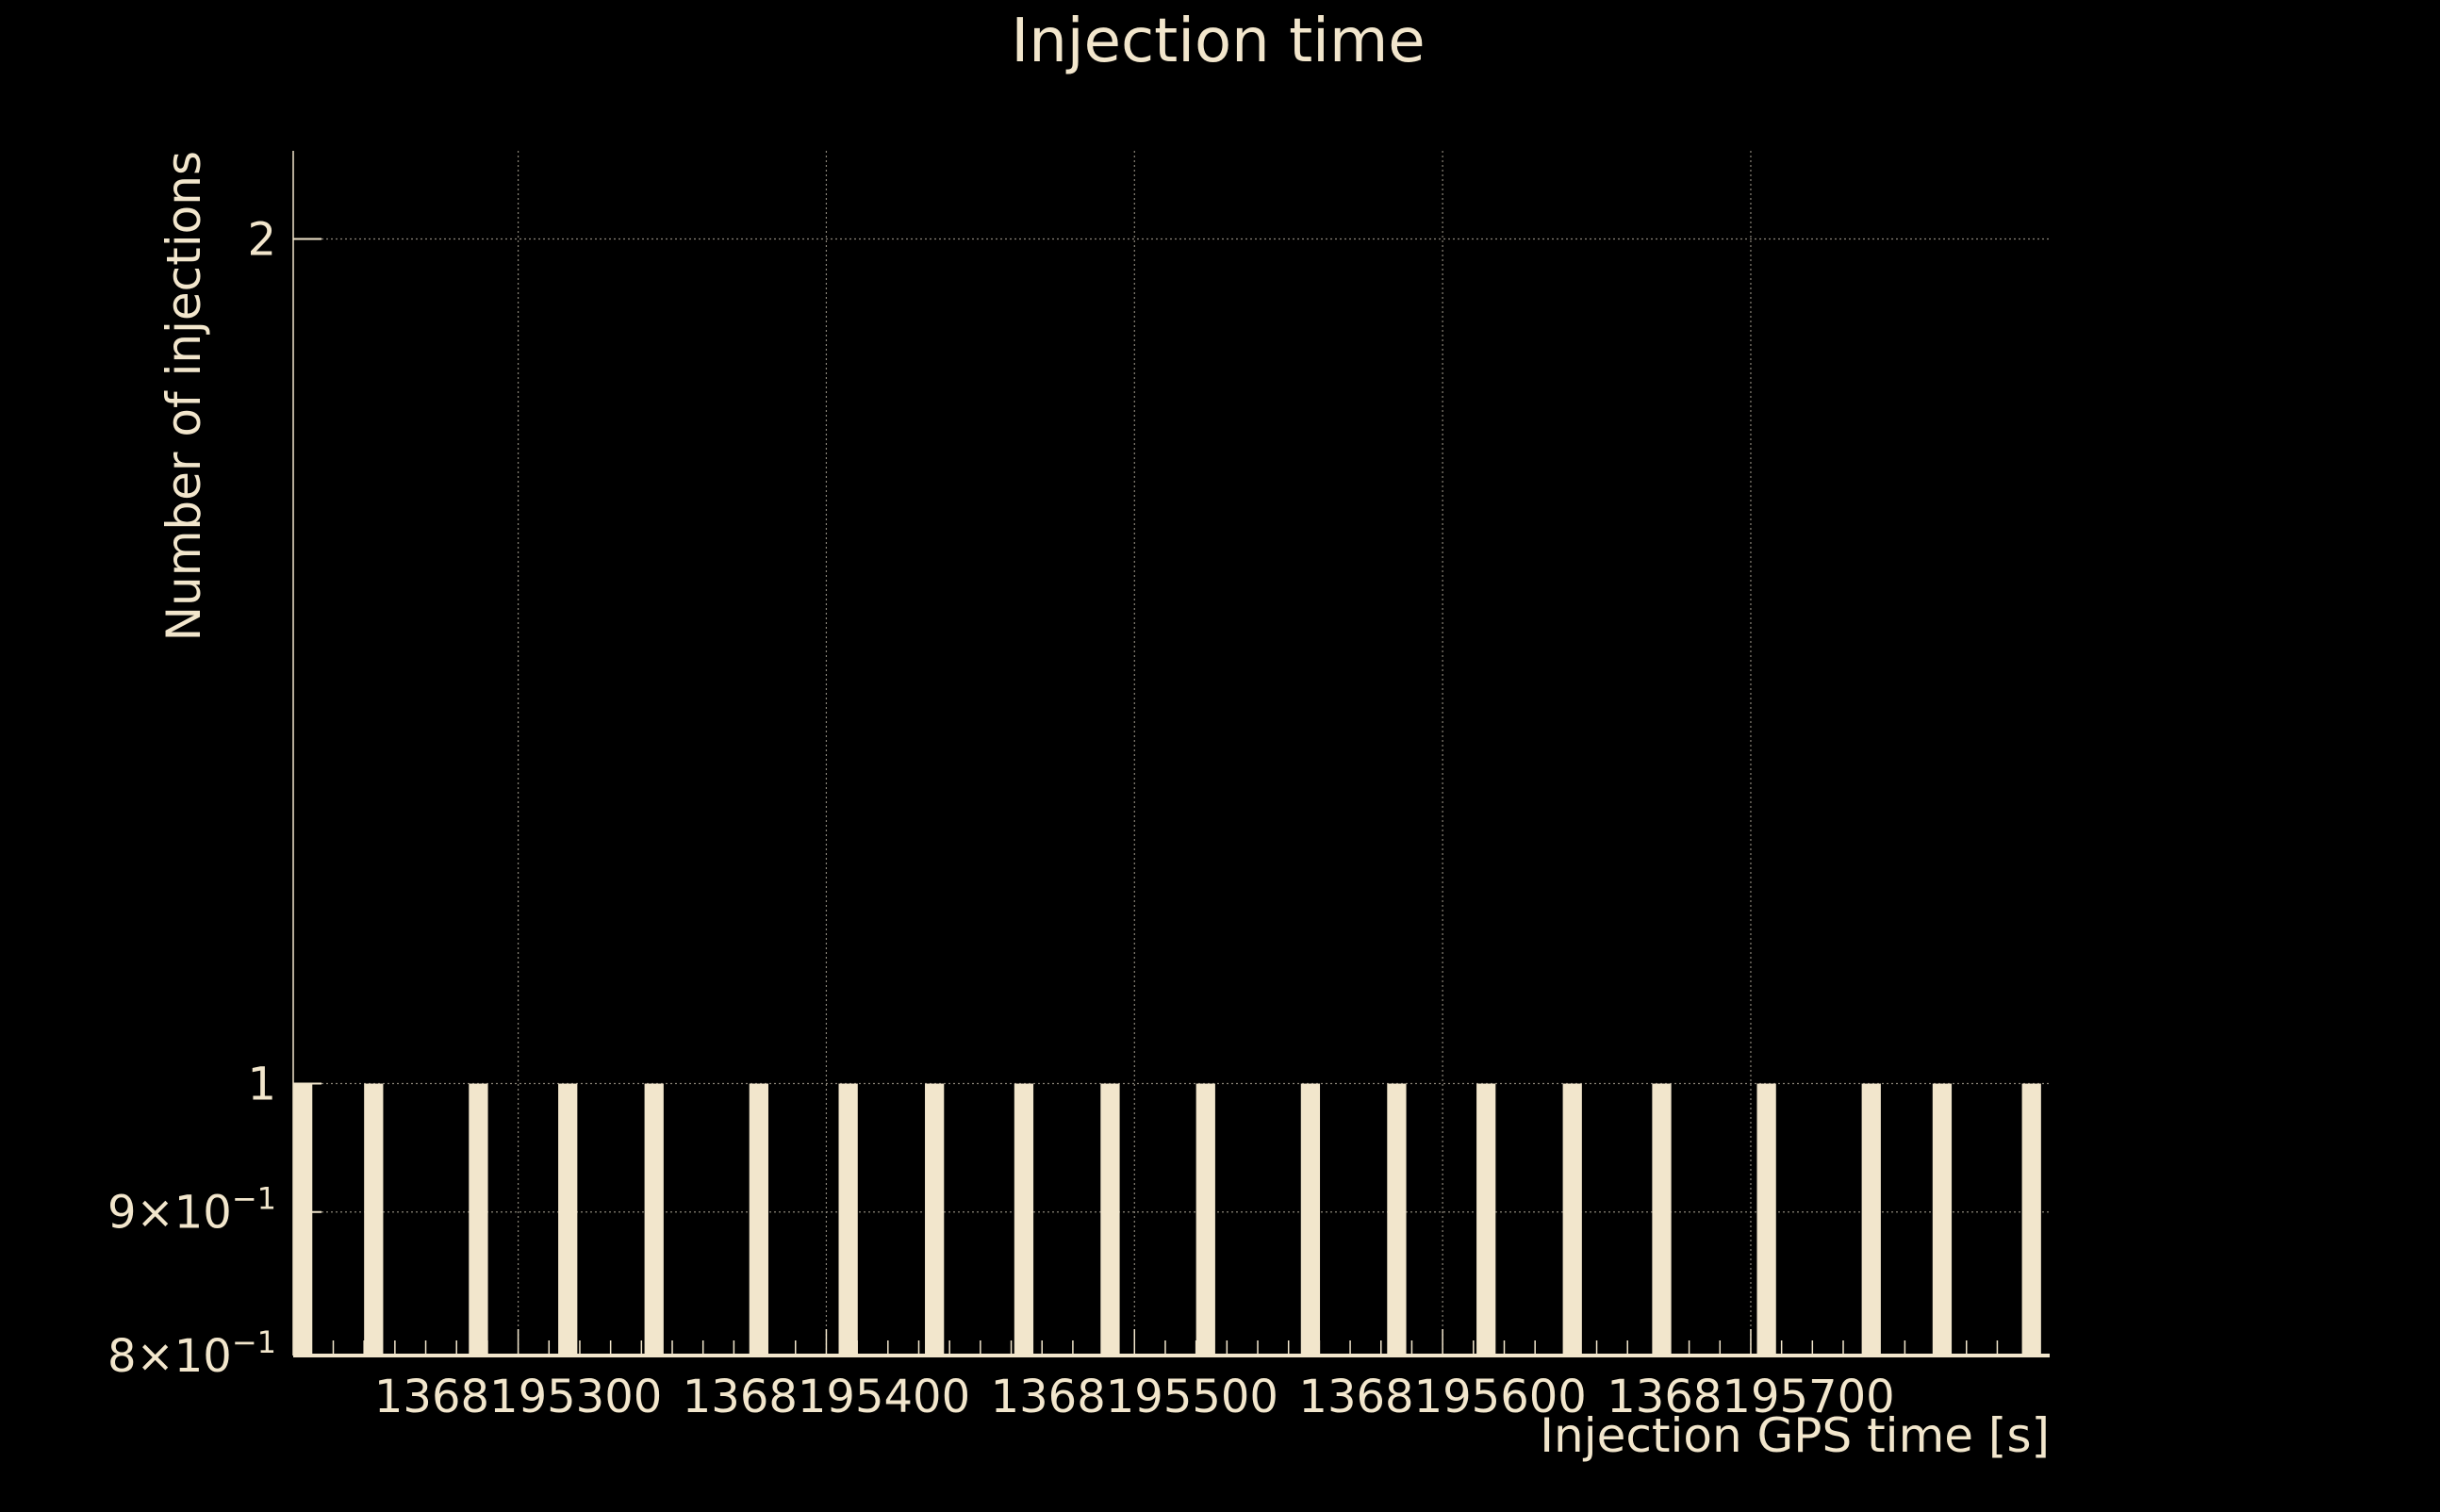 The width and height of the screenshot is (2440, 1512). I want to click on chart-title: Injection time, so click(1218, 42).